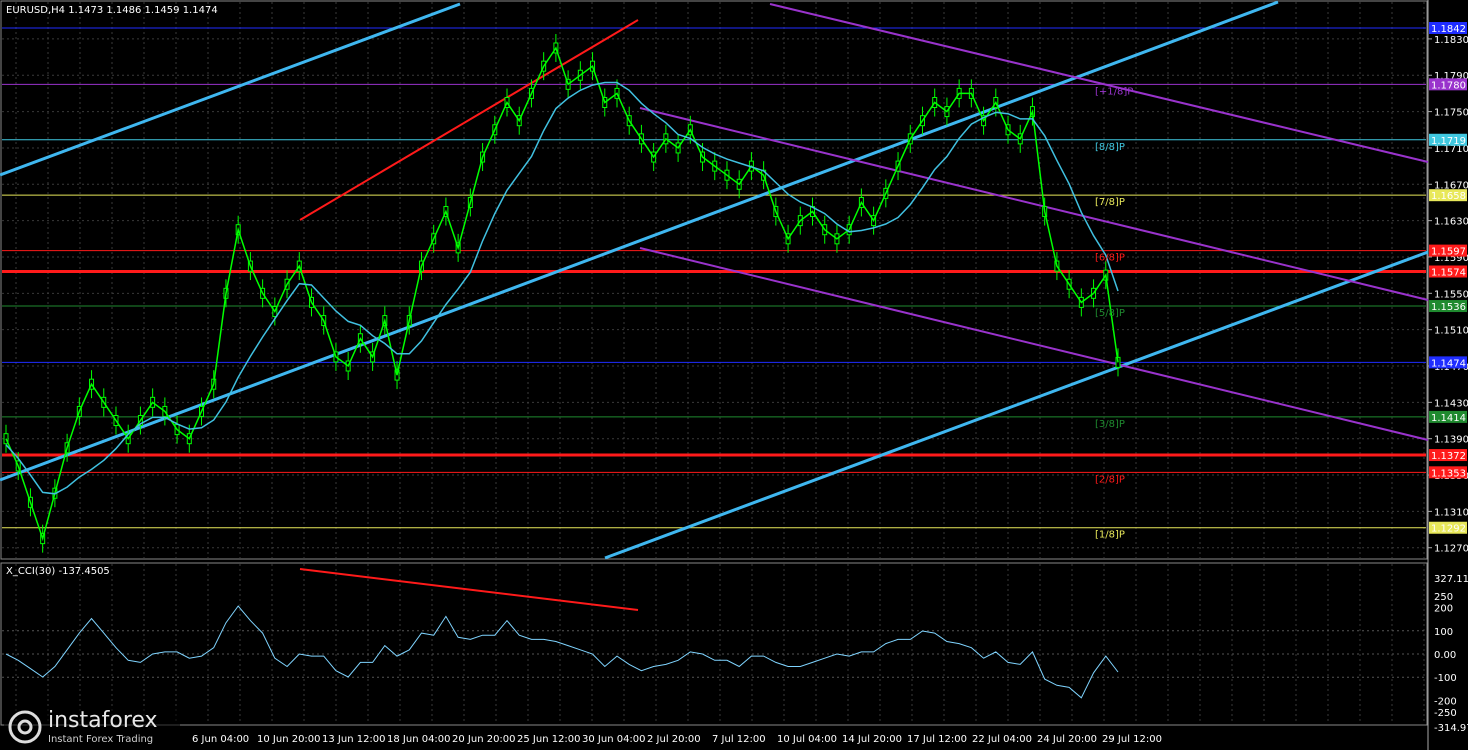 The image size is (1468, 750). Describe the element at coordinates (1451, 294) in the screenshot. I see `price-tick-label: 1.1550` at that location.